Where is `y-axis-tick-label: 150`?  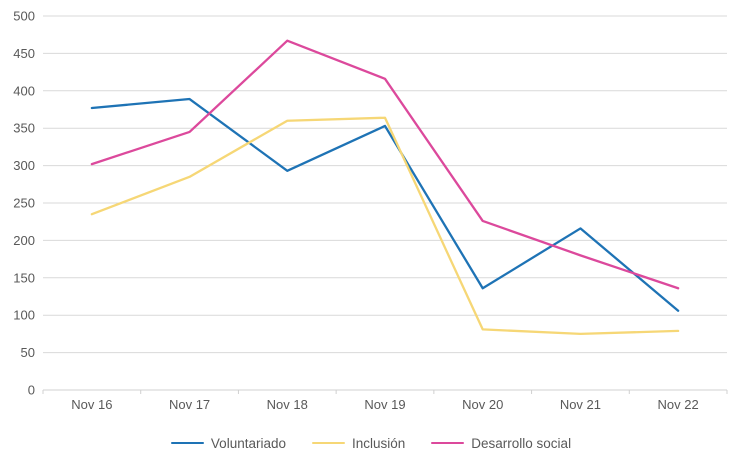
y-axis-tick-label: 150 is located at coordinates (24, 277).